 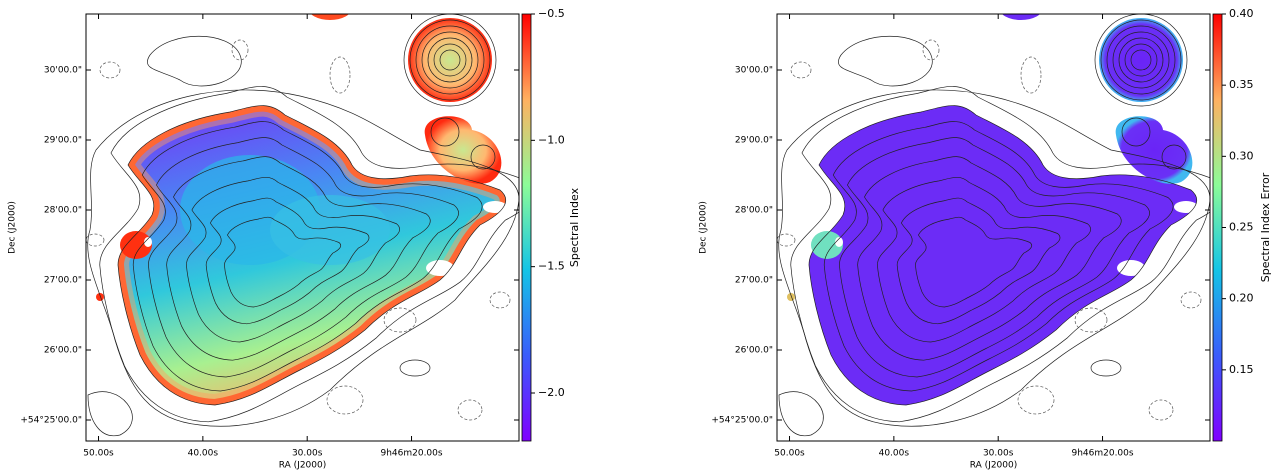 I want to click on colorbar-label: Spectral Index Error, so click(x=1265, y=227).